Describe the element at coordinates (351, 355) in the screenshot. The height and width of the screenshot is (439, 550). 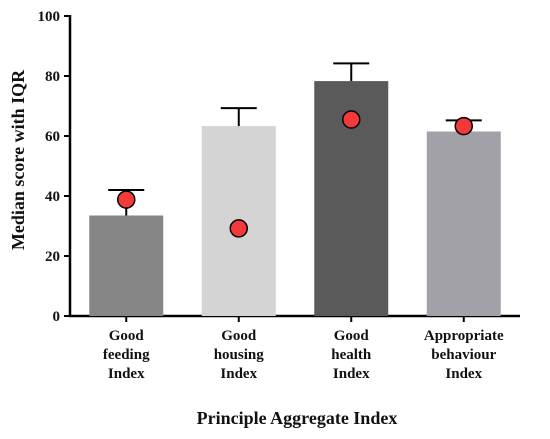
I see `category-label: Good health Index` at that location.